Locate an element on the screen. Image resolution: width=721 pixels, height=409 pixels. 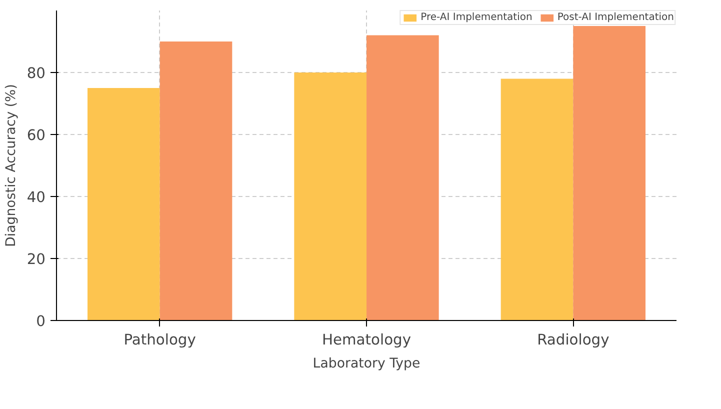
y-tick-label: 80 is located at coordinates (36, 73).